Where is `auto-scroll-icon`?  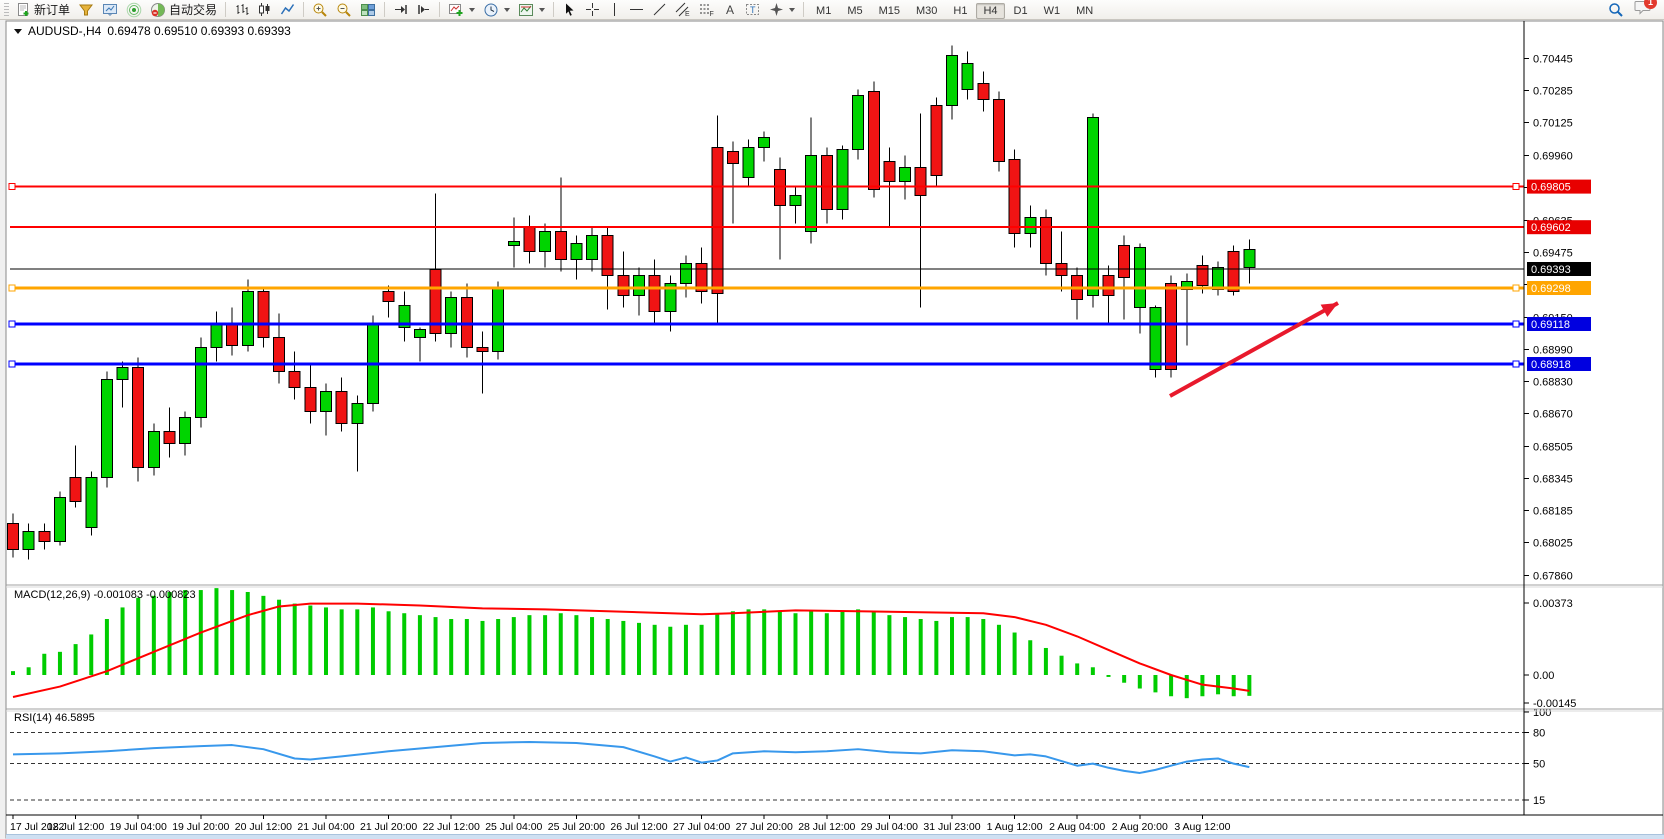 auto-scroll-icon is located at coordinates (401, 9).